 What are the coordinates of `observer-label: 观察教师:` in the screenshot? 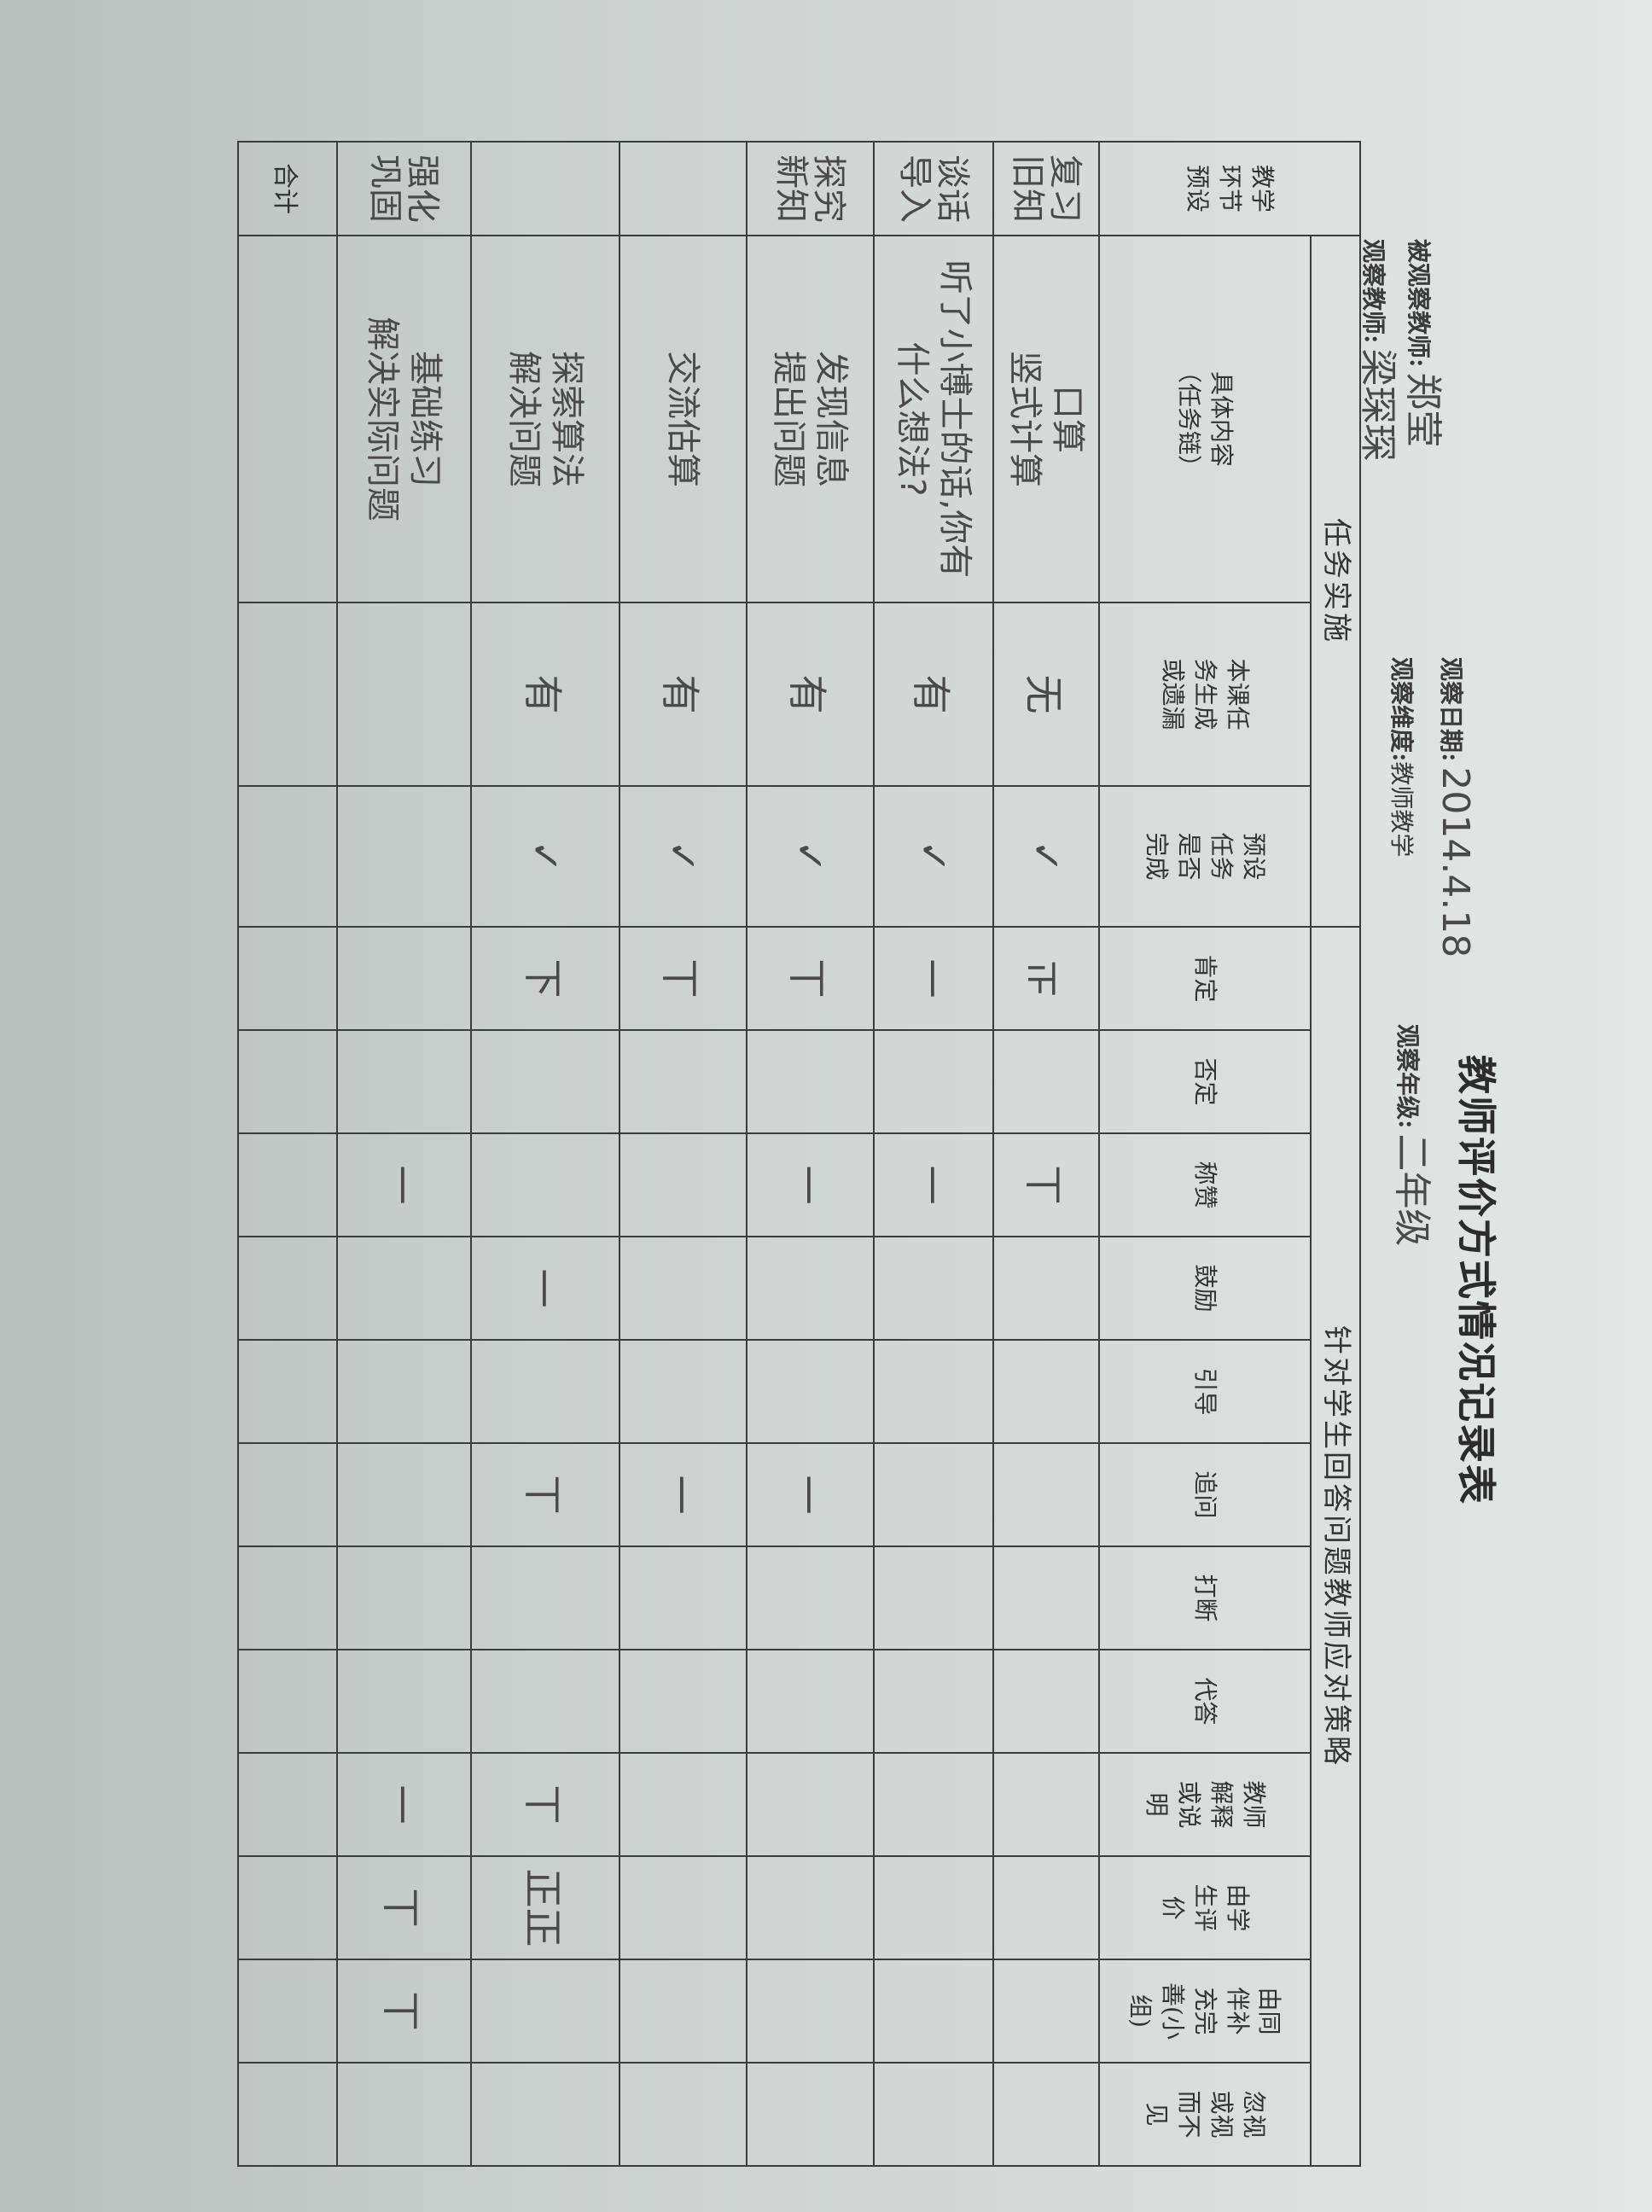 It's located at (1373, 291).